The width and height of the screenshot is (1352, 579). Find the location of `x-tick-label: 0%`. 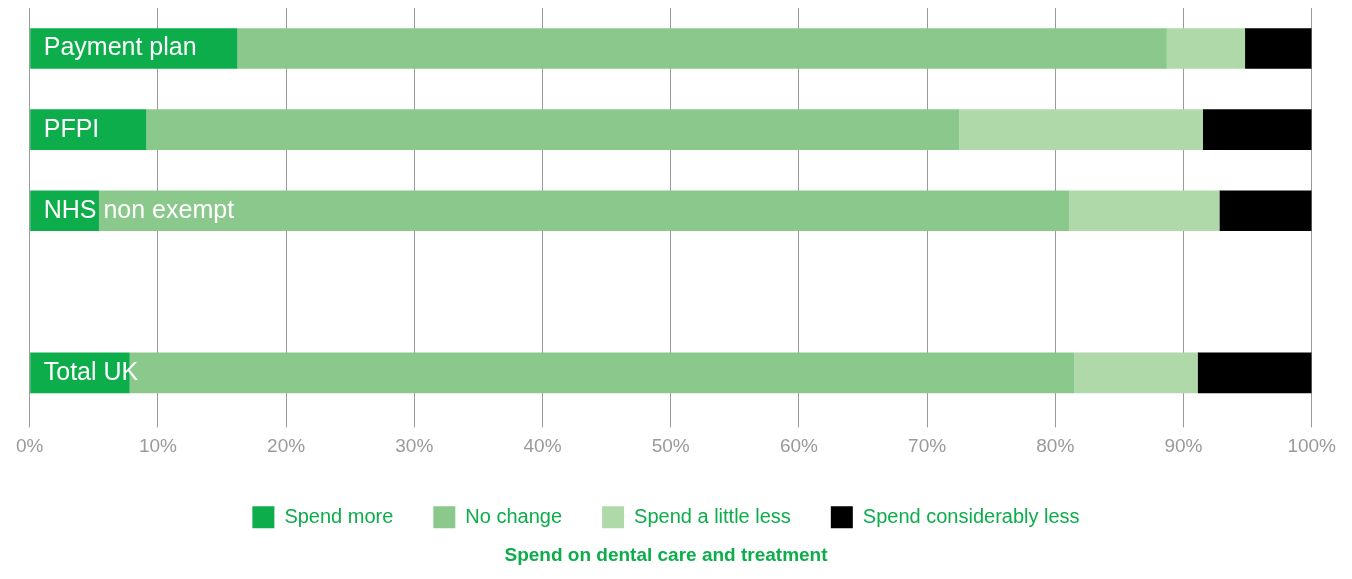

x-tick-label: 0% is located at coordinates (30, 446).